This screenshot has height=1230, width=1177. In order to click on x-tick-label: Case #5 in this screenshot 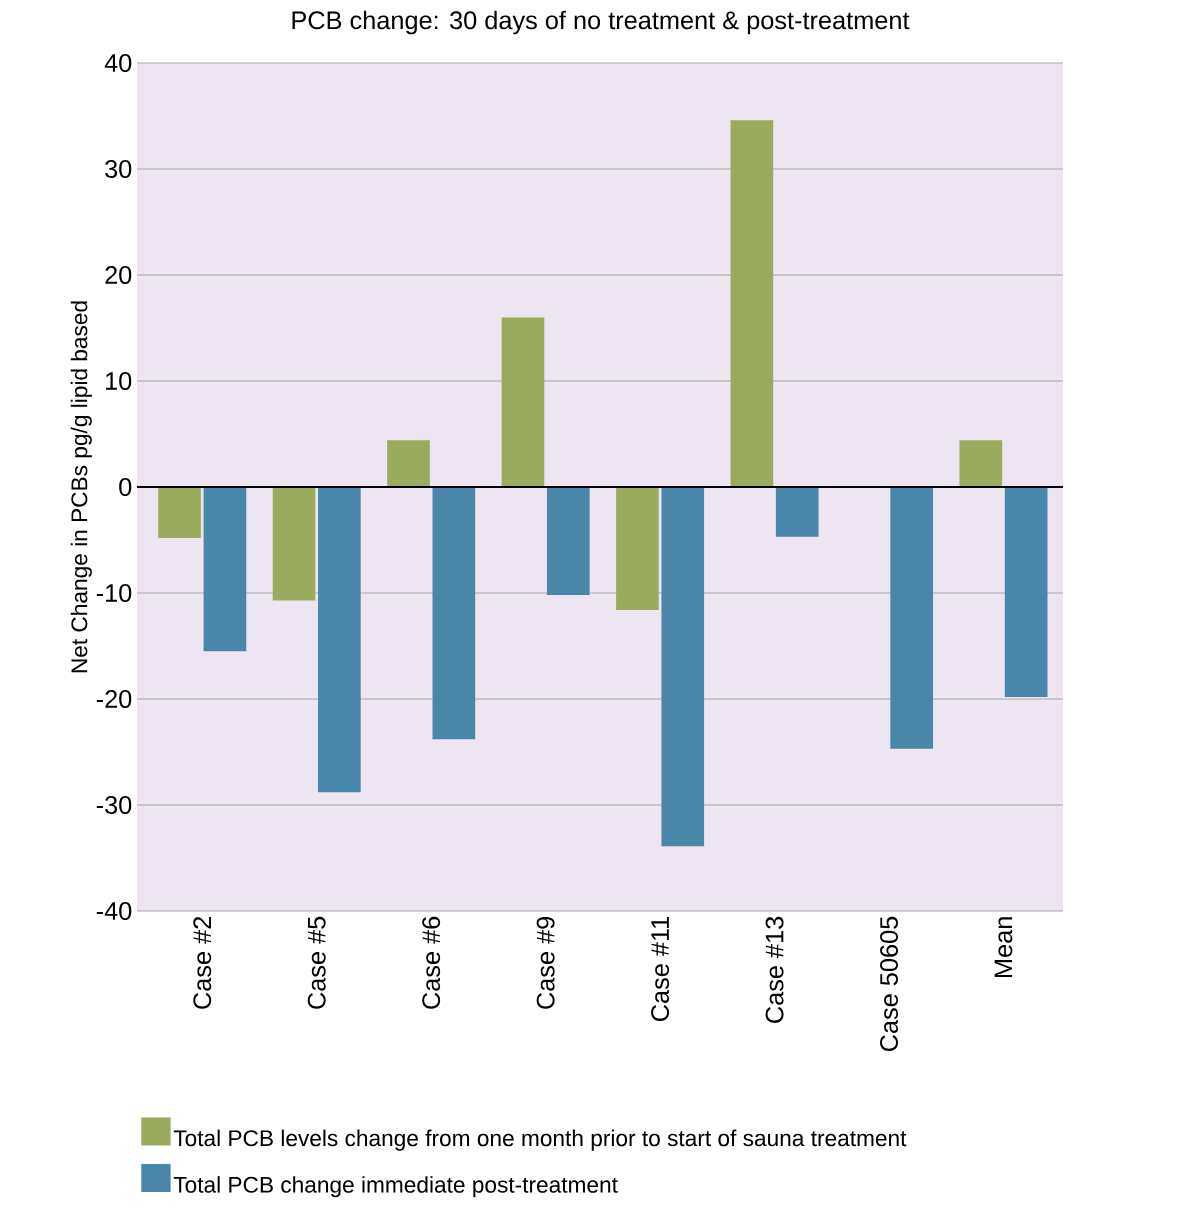, I will do `click(316, 962)`.